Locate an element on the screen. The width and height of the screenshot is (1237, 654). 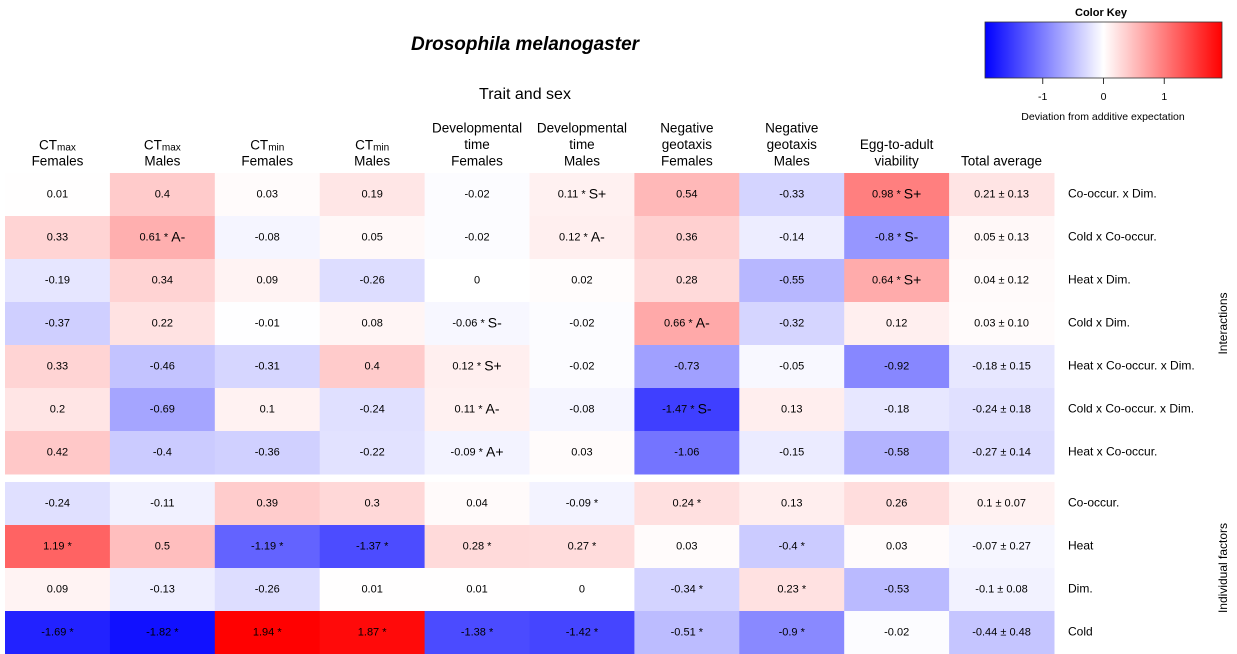
cell-label-part: 1.94 * is located at coordinates (267, 632).